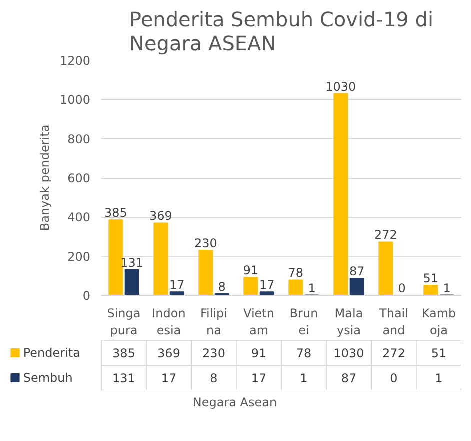  I want to click on text: 385, so click(116, 213).